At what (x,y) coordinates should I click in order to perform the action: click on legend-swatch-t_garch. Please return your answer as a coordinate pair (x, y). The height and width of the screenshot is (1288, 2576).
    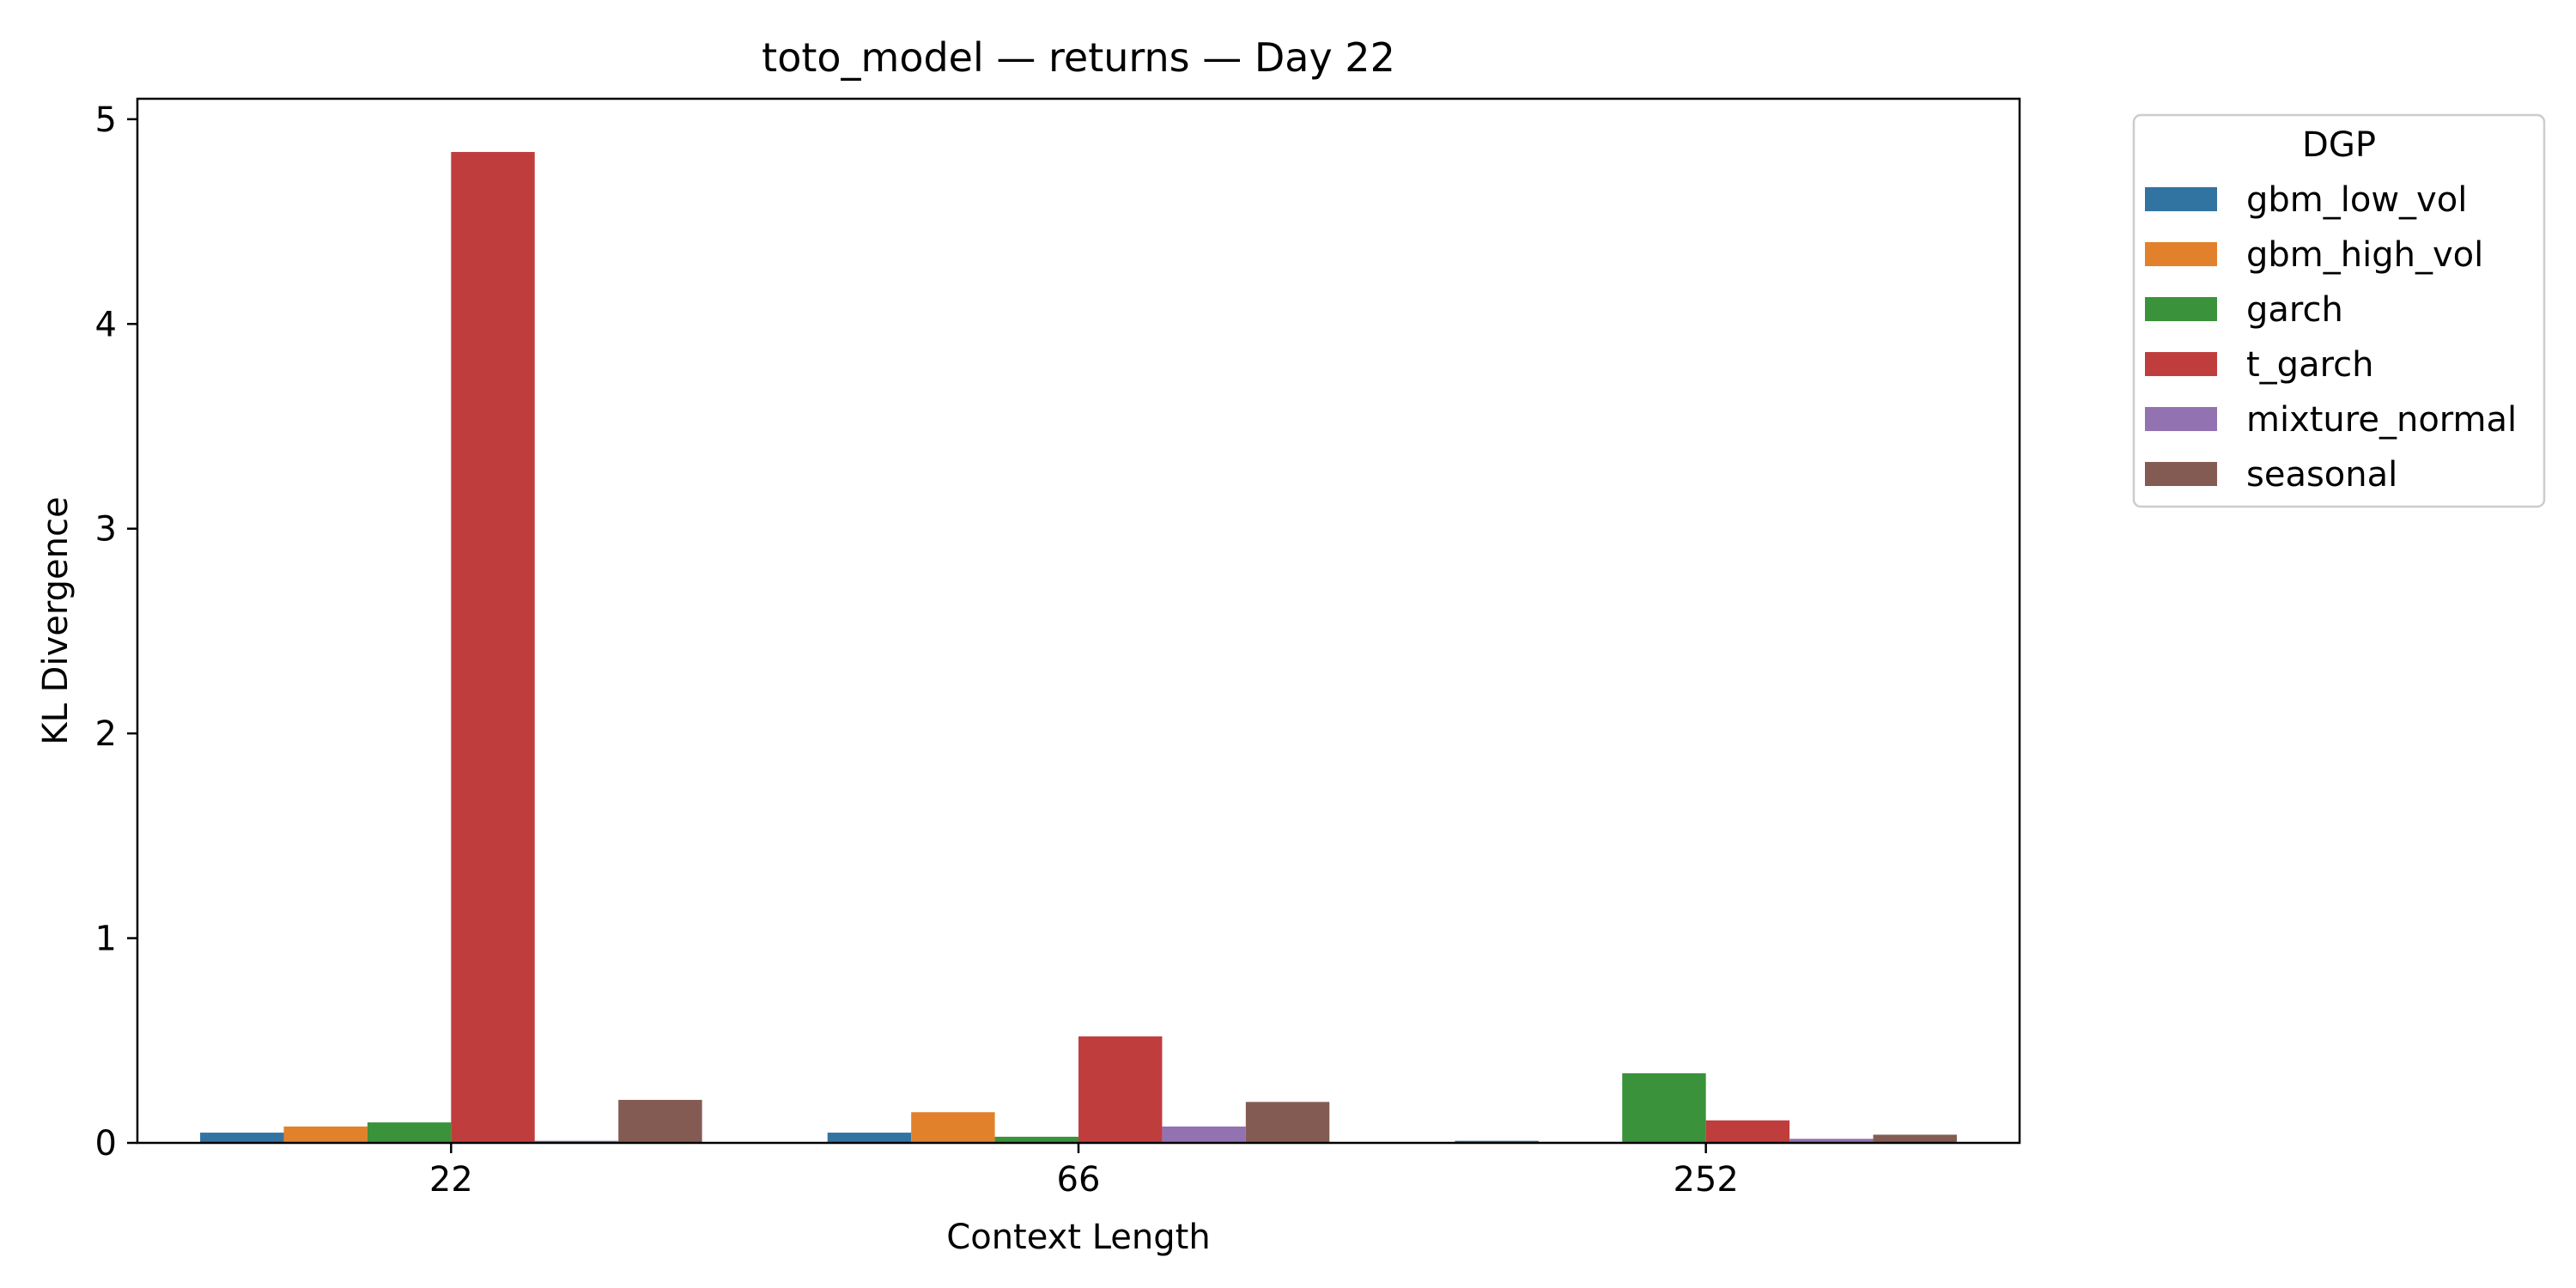
    Looking at the image, I should click on (2181, 364).